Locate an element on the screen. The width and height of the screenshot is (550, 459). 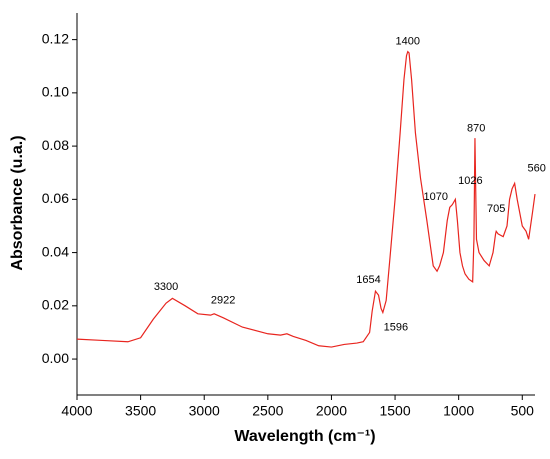
peak-label: 705 is located at coordinates (496, 209).